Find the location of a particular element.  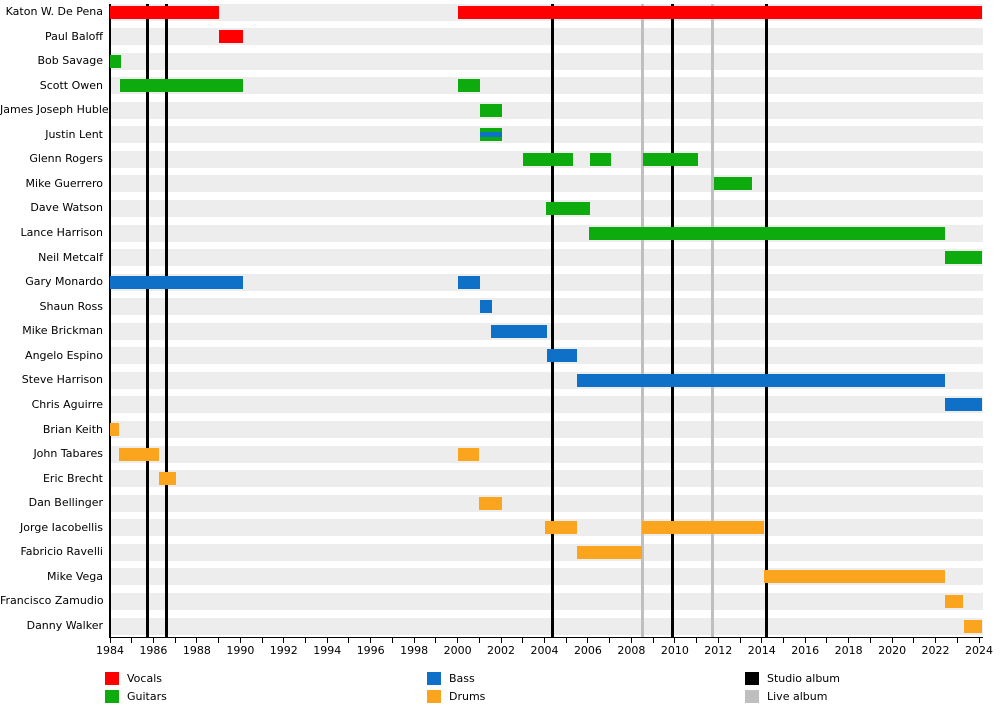

x-axis-tick-label: 2020 is located at coordinates (892, 650).